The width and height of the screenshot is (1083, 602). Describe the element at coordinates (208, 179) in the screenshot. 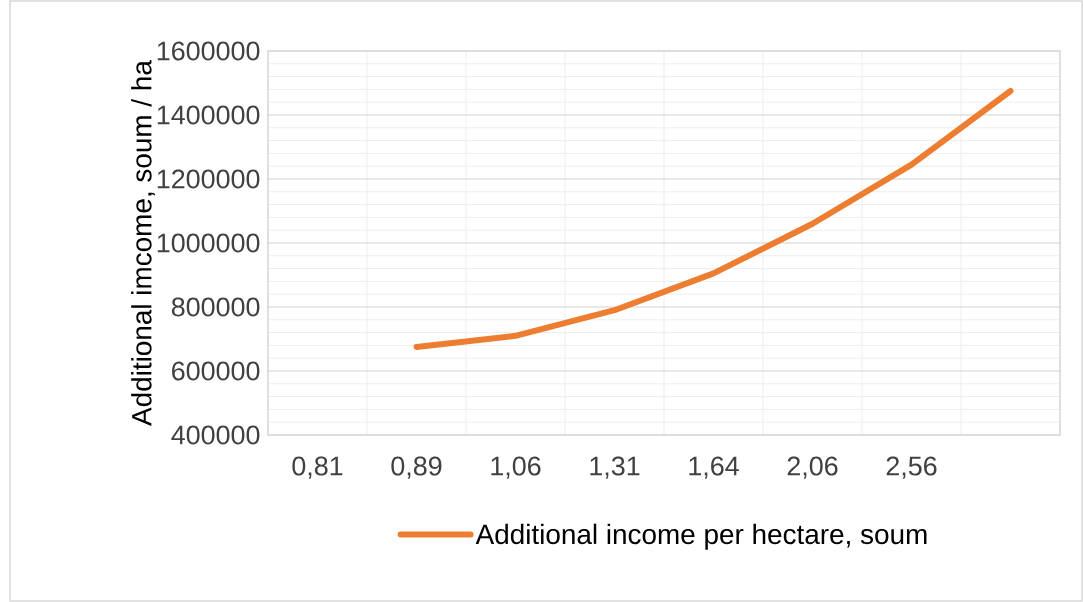

I see `y-tick-label: 1200000` at that location.